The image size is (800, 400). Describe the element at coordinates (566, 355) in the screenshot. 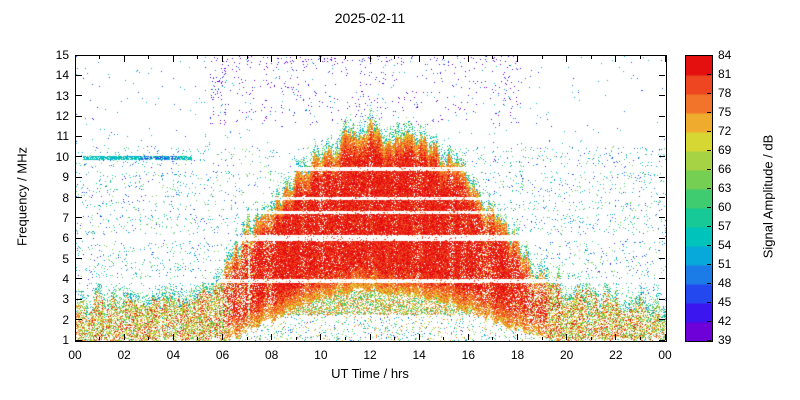

I see `x-tick-label: 20` at that location.